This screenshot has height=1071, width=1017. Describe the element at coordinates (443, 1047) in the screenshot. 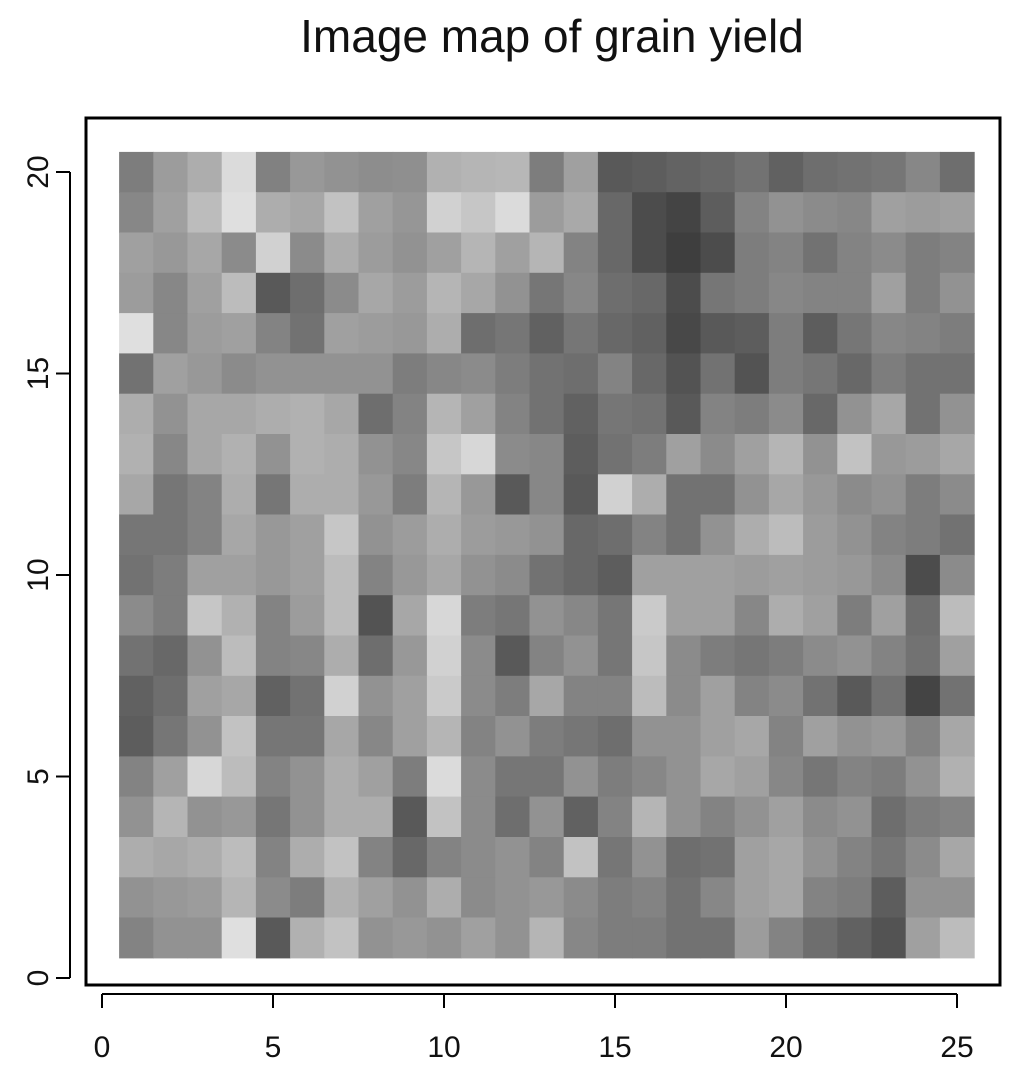

I see `x-tick-label: 10` at that location.